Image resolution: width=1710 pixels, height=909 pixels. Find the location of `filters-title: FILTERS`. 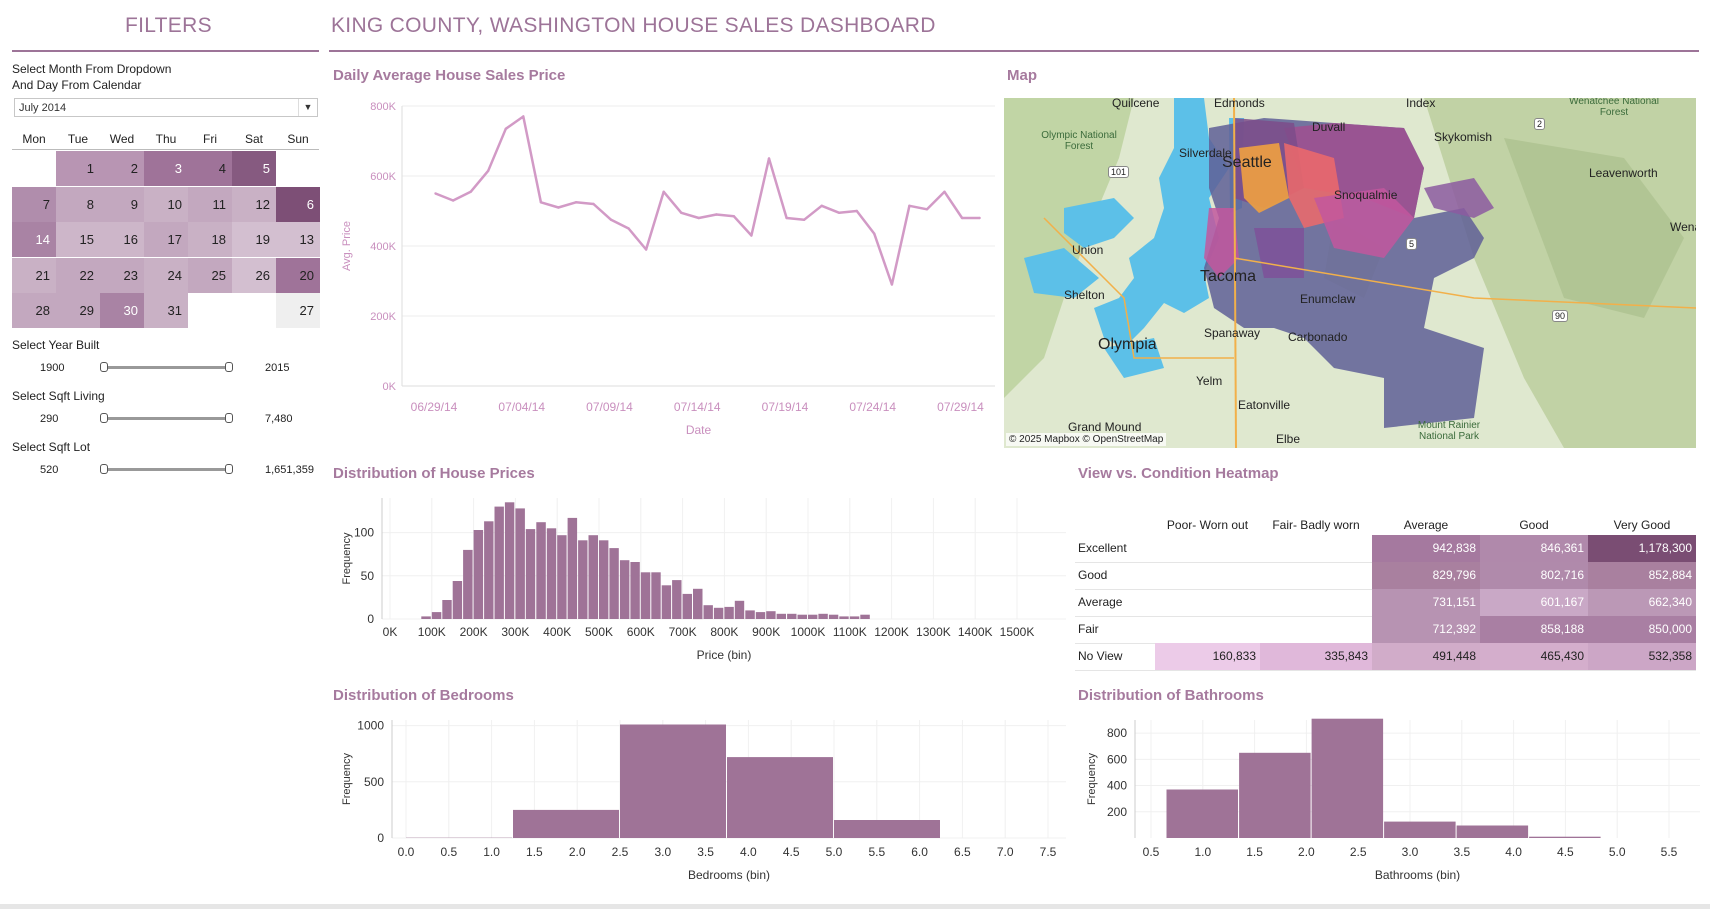

filters-title: FILTERS is located at coordinates (168, 25).